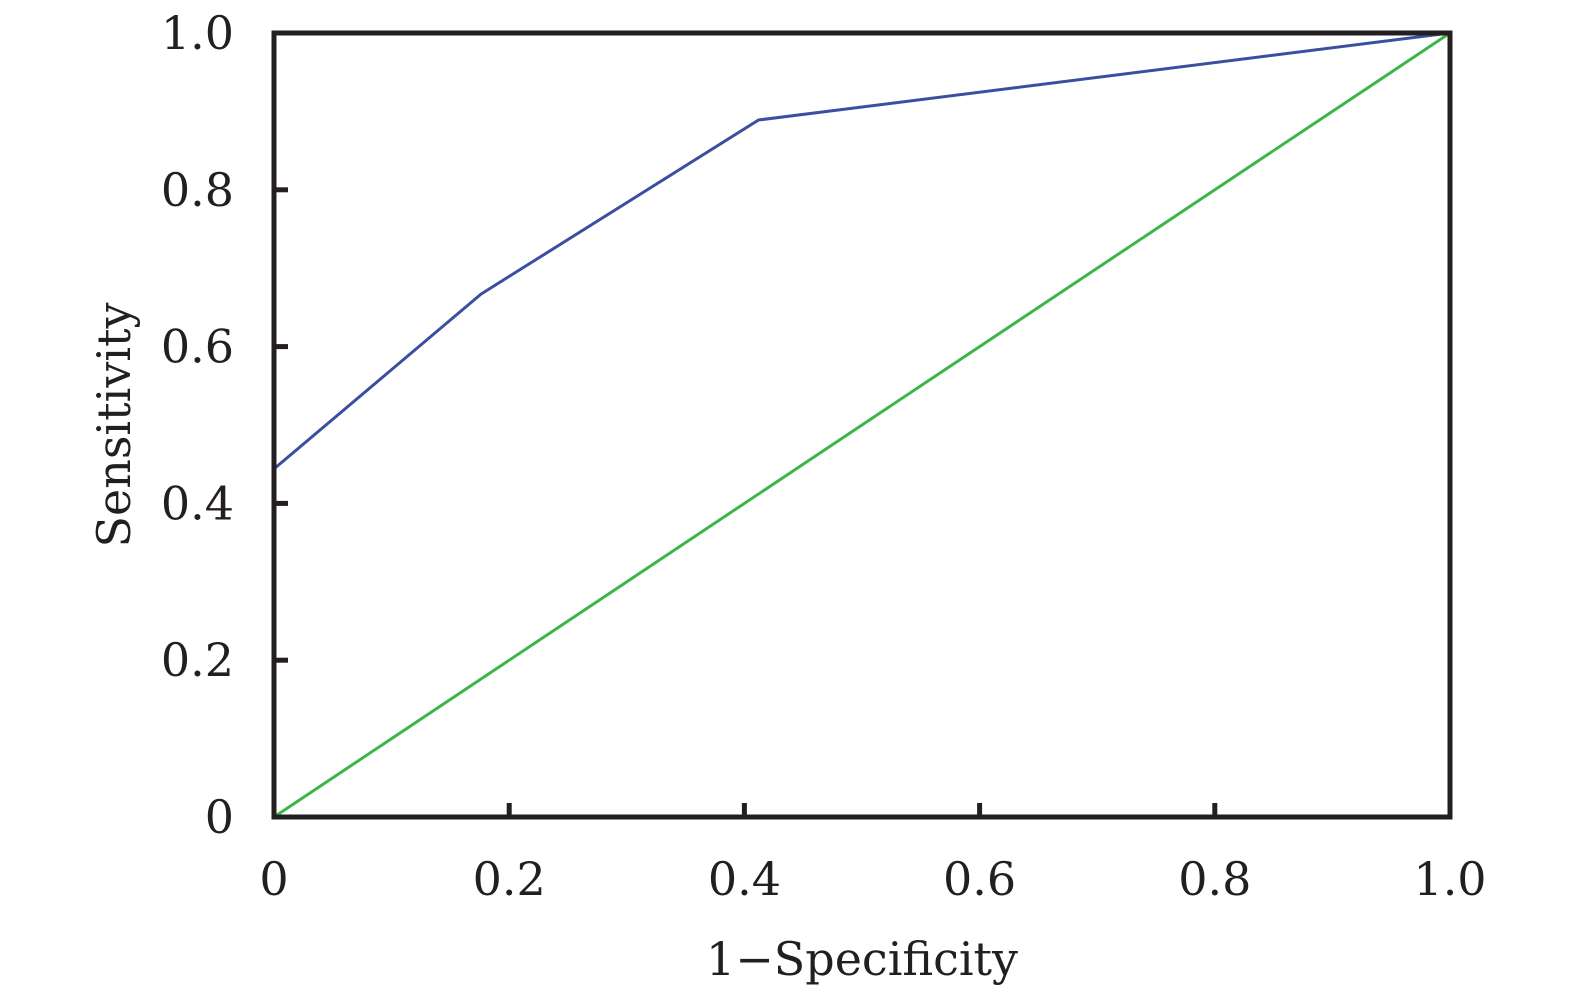  What do you see at coordinates (114, 424) in the screenshot?
I see `y-axis-title: Sensitivity` at bounding box center [114, 424].